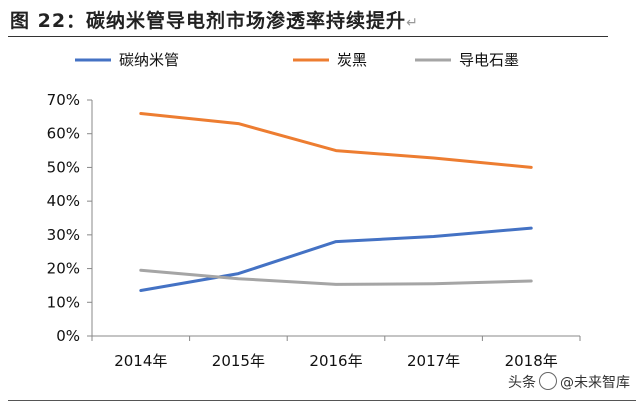  Describe the element at coordinates (489, 60) in the screenshot. I see `legend-label: 导电石墨` at that location.